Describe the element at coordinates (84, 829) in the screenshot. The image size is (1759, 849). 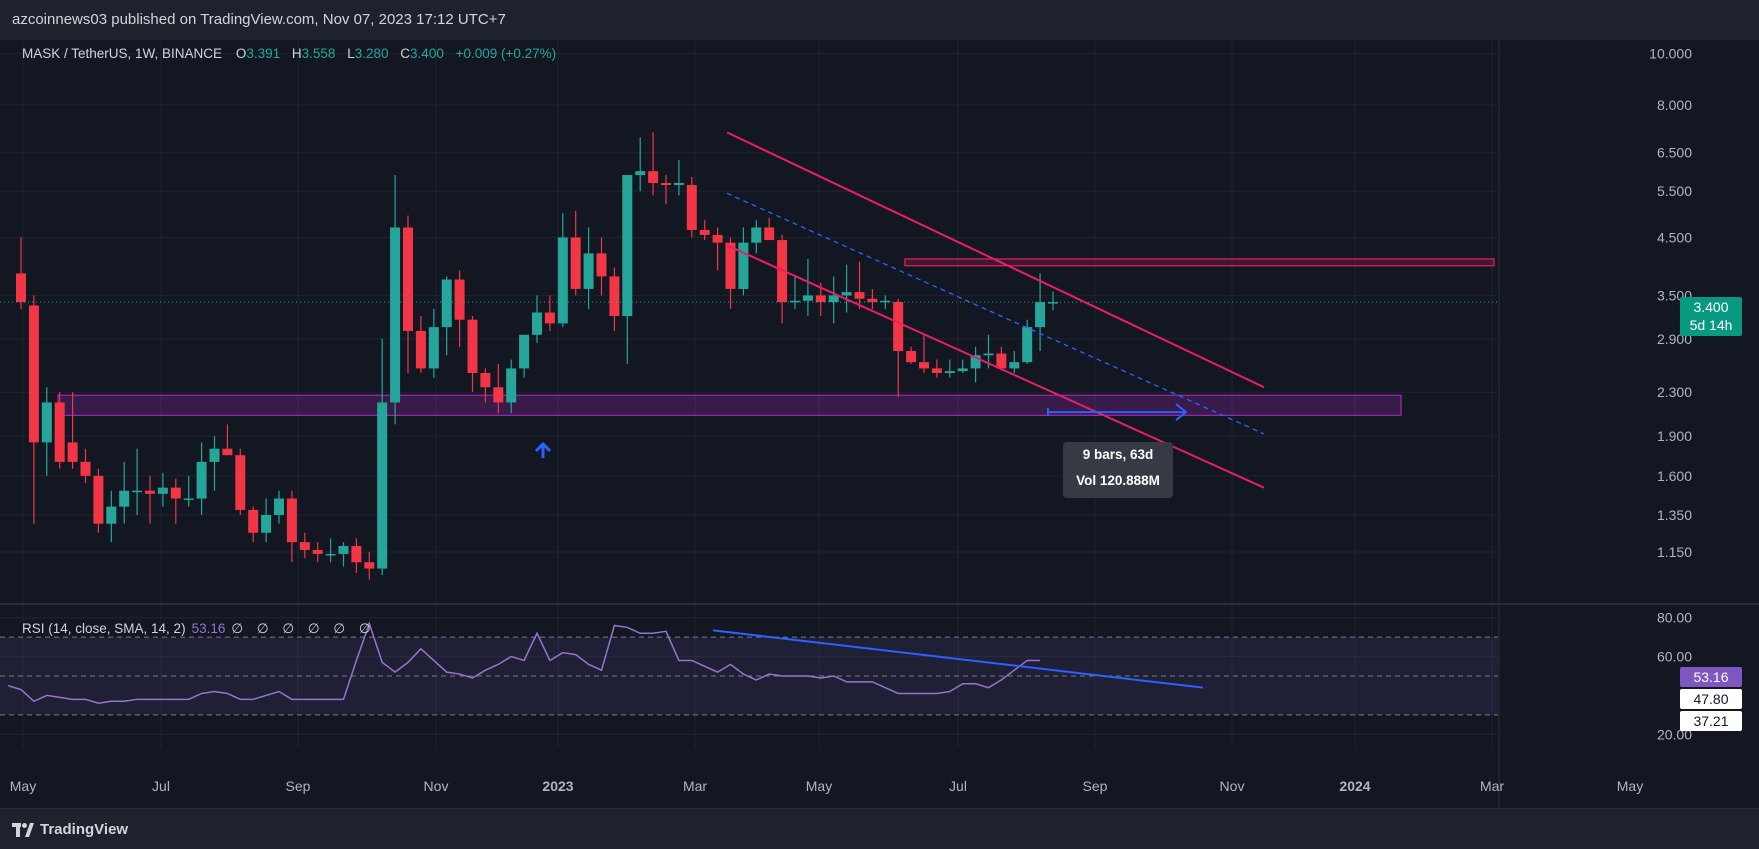
I see `tradingview-brand: TradingView` at that location.